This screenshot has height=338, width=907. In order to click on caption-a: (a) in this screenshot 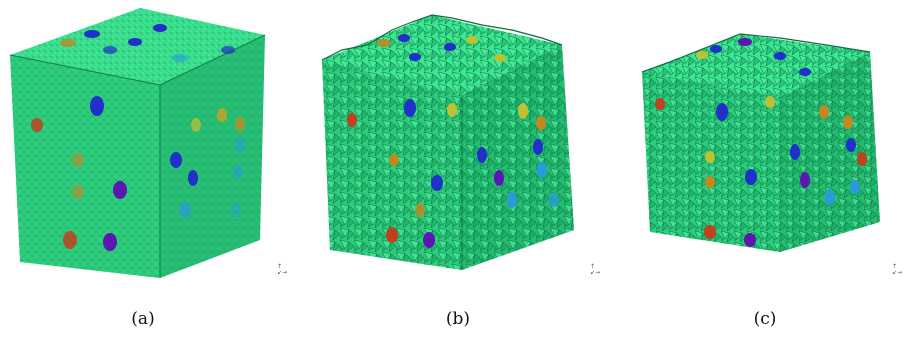, I will do `click(143, 319)`.